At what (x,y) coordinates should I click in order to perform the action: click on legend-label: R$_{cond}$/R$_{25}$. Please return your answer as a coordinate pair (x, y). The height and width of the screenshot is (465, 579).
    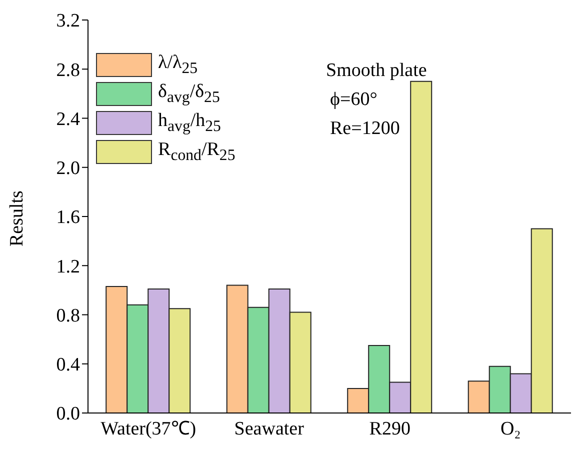
    Looking at the image, I should click on (197, 151).